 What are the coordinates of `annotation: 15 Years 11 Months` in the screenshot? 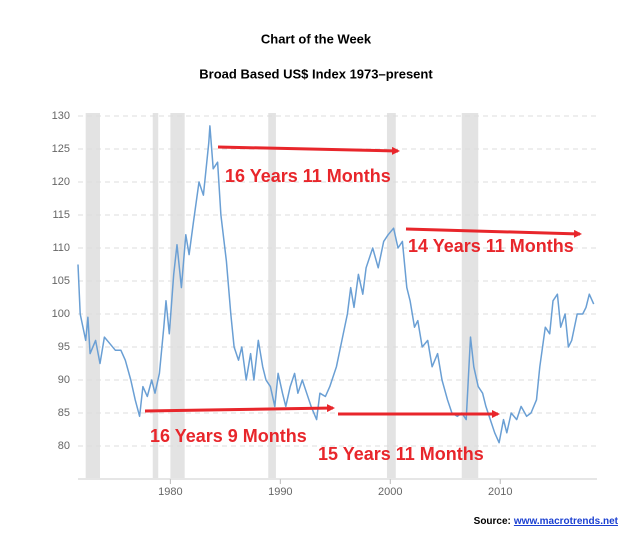 It's located at (401, 454).